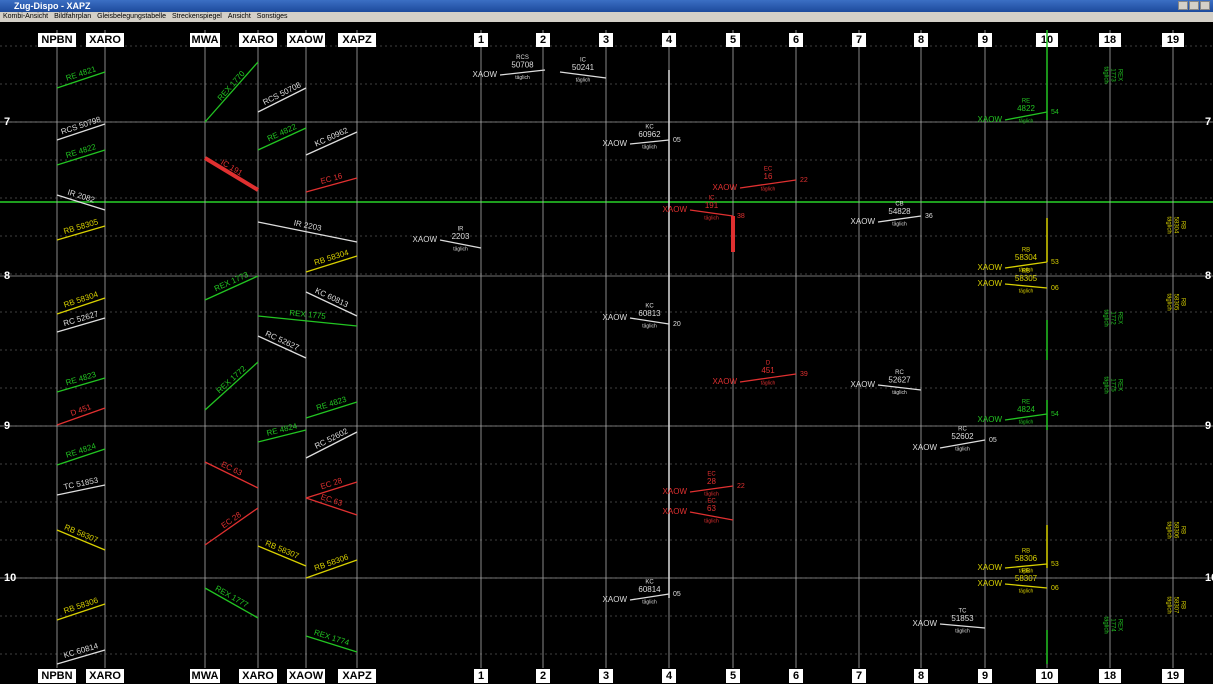 This screenshot has width=1213, height=684. What do you see at coordinates (929, 216) in the screenshot?
I see `minute-label: 36` at bounding box center [929, 216].